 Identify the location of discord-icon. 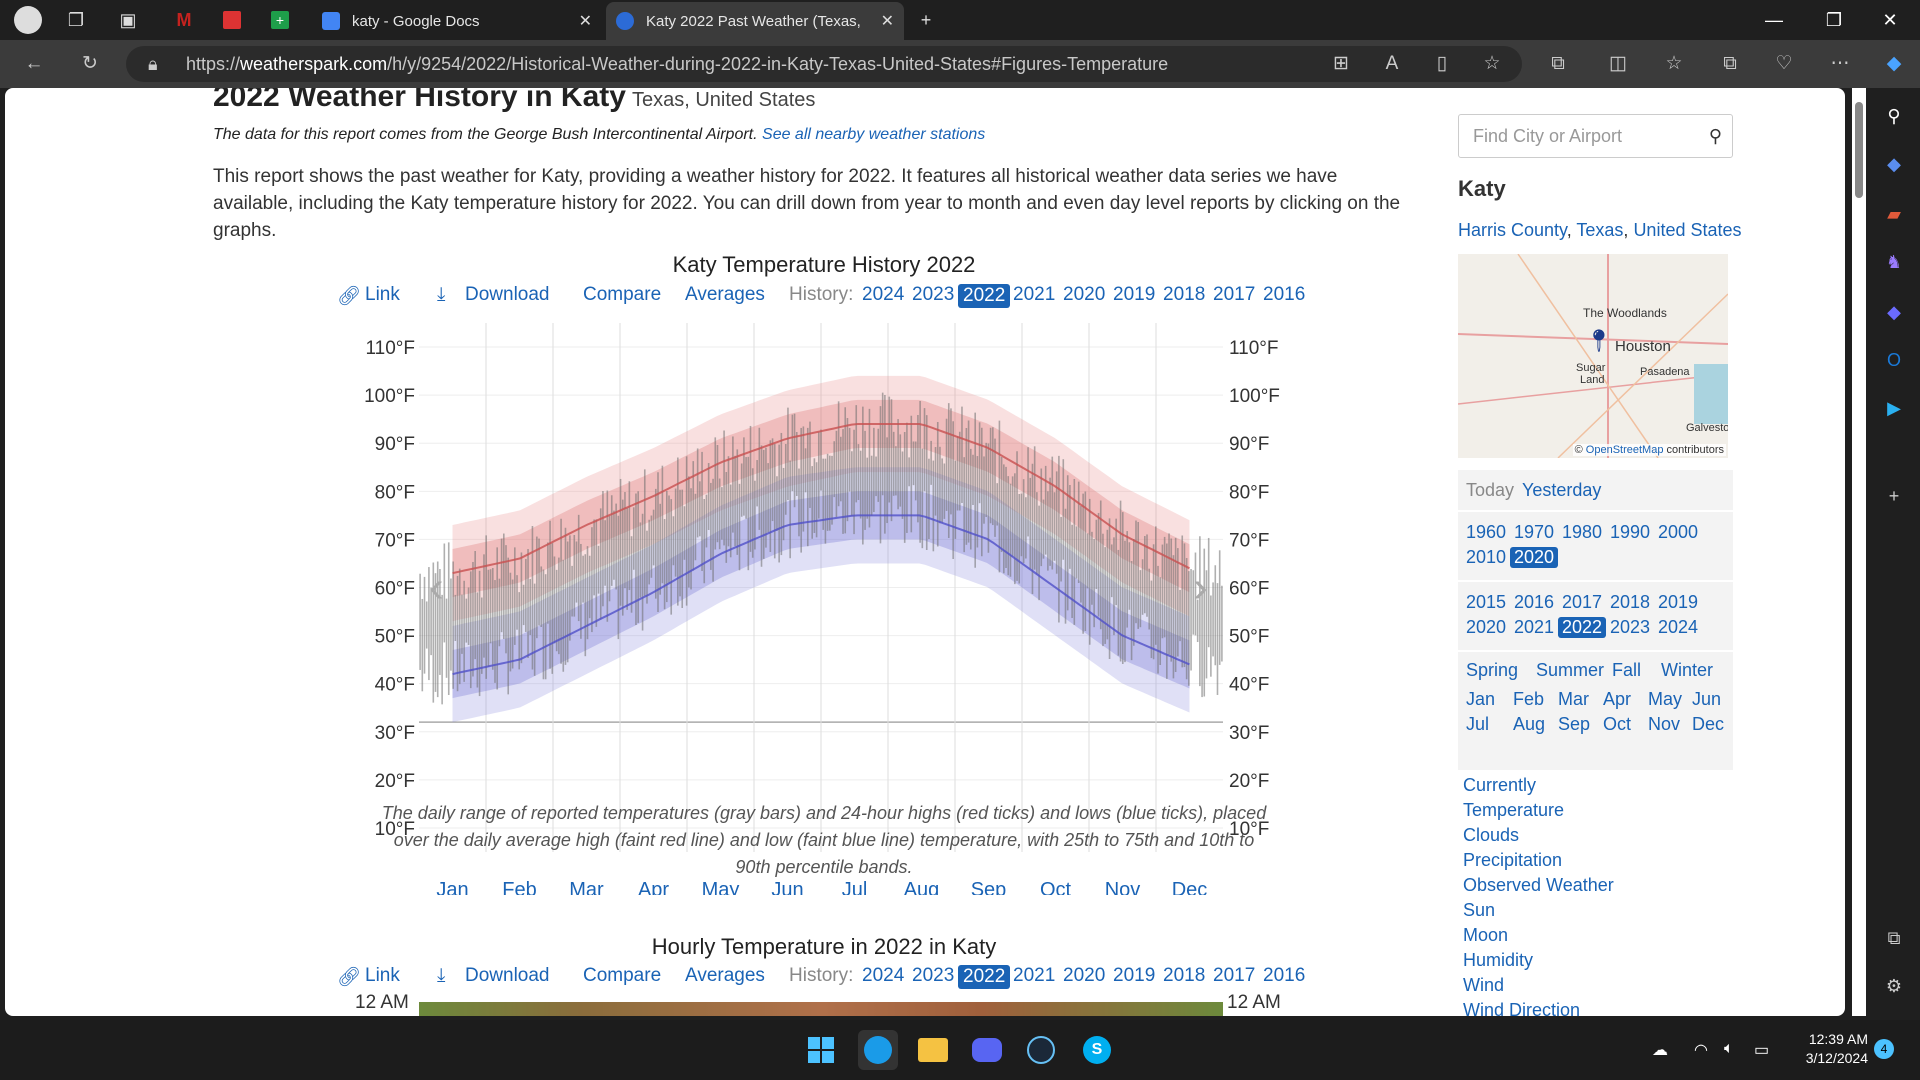
(987, 1050).